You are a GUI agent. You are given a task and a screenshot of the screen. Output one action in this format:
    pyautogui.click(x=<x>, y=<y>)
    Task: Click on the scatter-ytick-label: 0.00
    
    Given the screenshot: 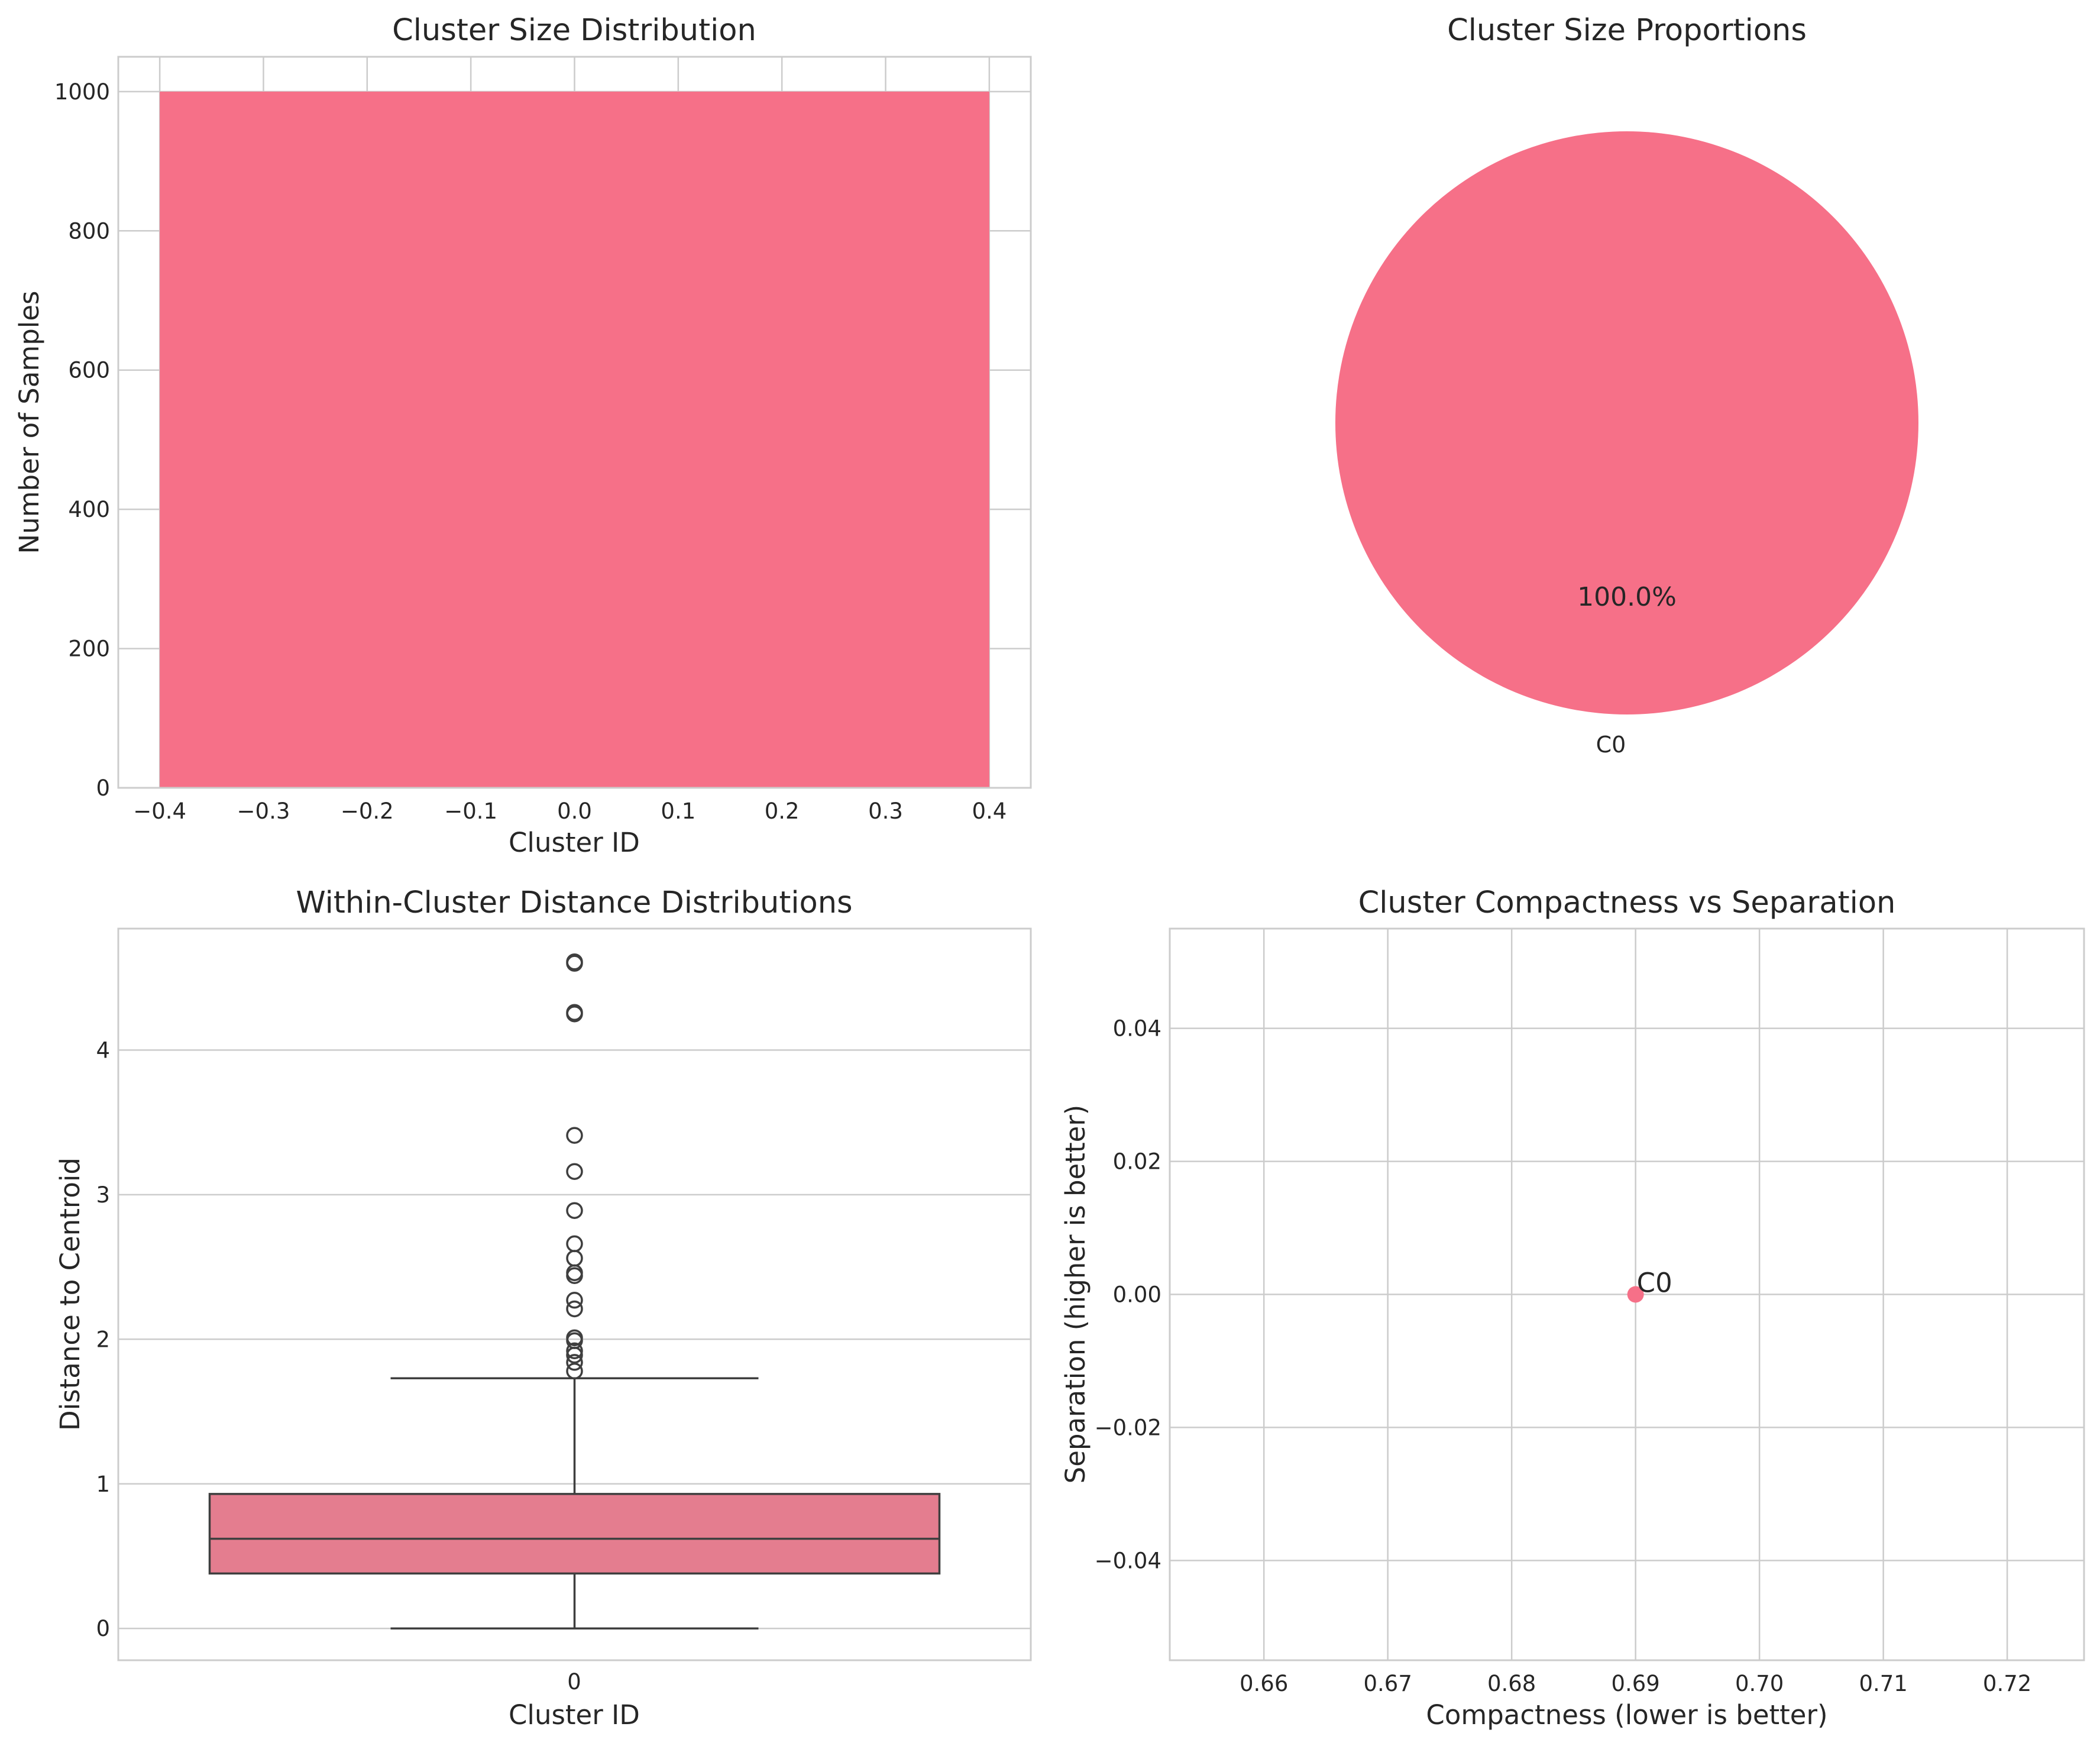 What is the action you would take?
    pyautogui.click(x=1137, y=1295)
    